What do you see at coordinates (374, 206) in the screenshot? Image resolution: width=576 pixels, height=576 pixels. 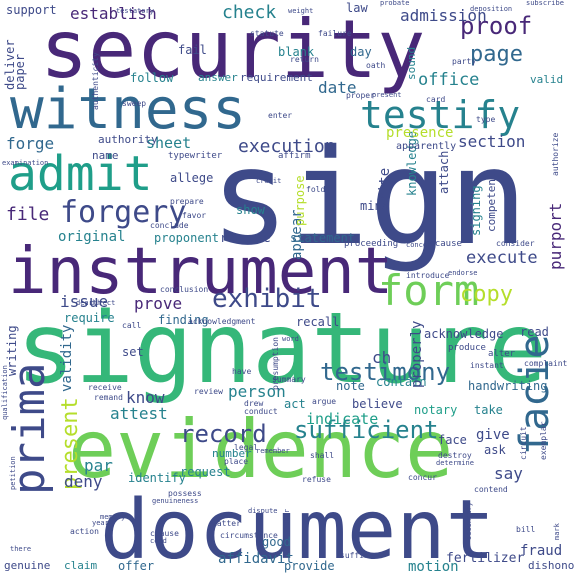 I see `word: mind` at bounding box center [374, 206].